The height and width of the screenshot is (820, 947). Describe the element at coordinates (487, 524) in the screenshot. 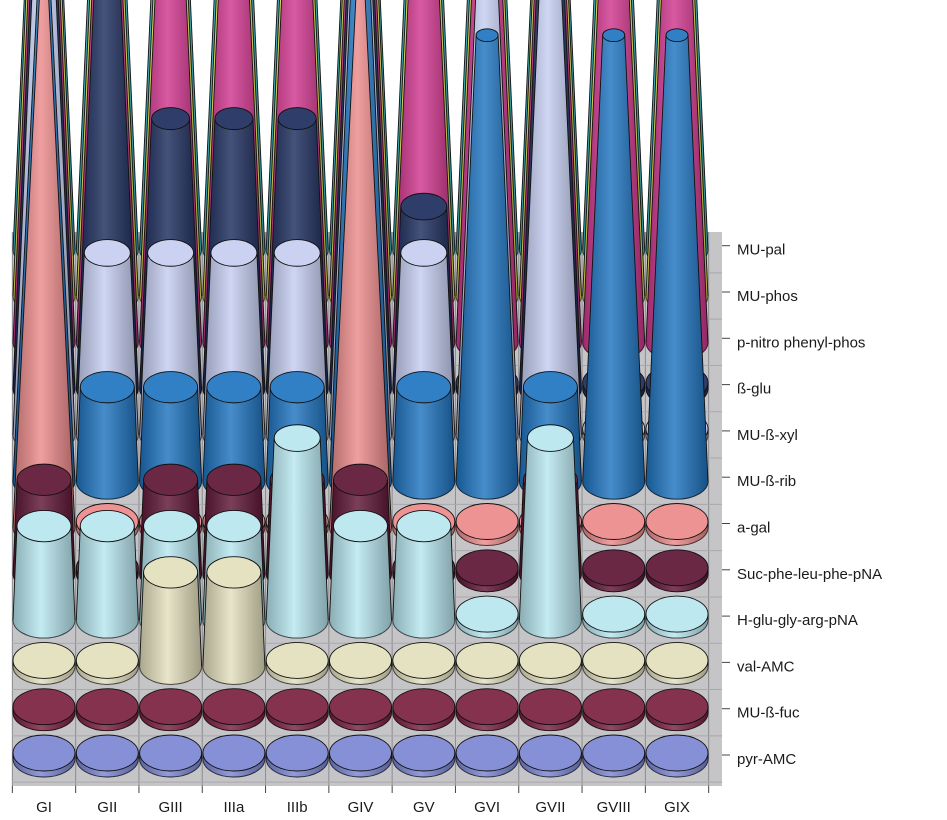

I see `cone-a-gal-gvi` at that location.